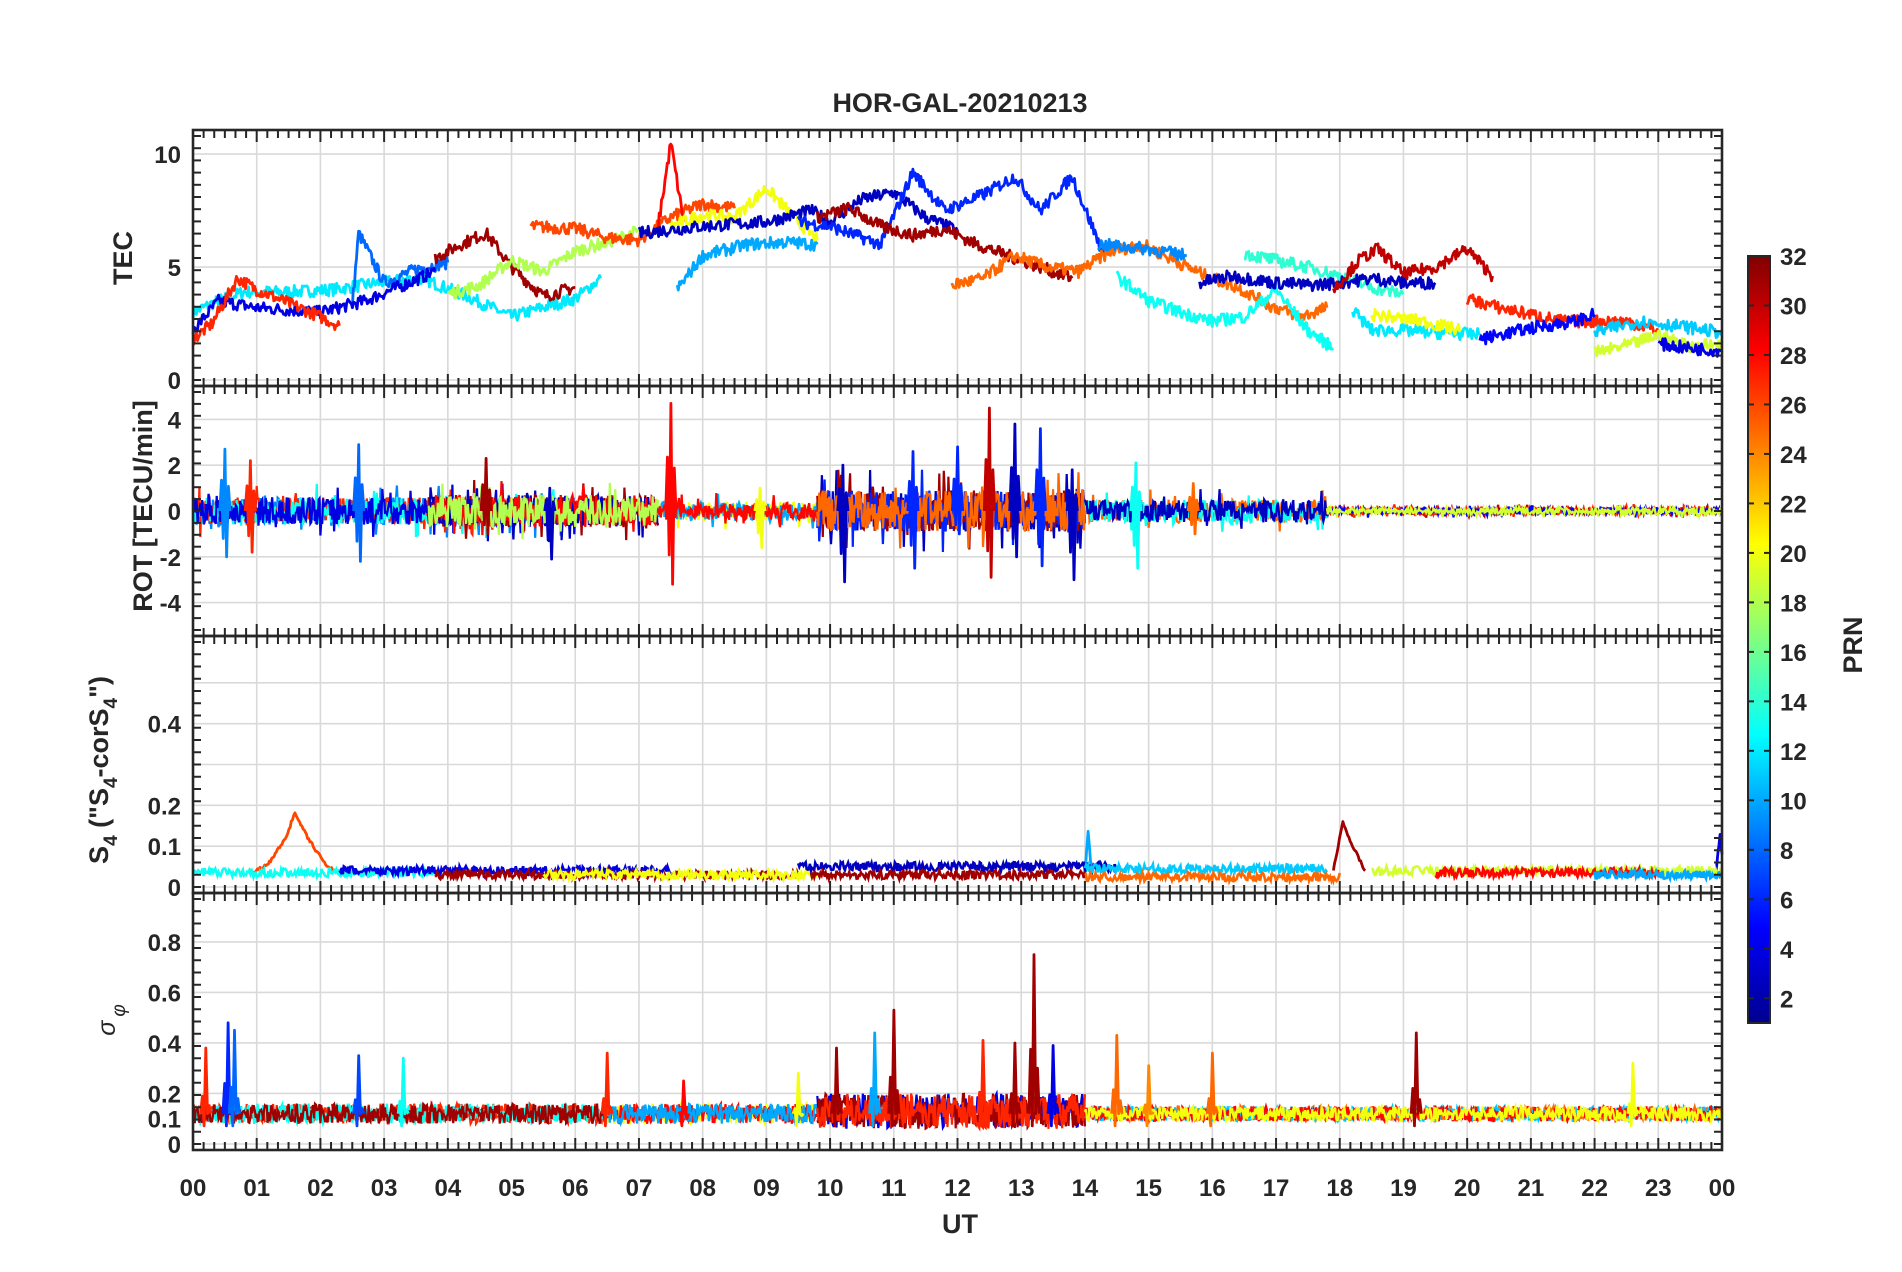  Describe the element at coordinates (575, 1188) in the screenshot. I see `x-tick-label: 06` at that location.